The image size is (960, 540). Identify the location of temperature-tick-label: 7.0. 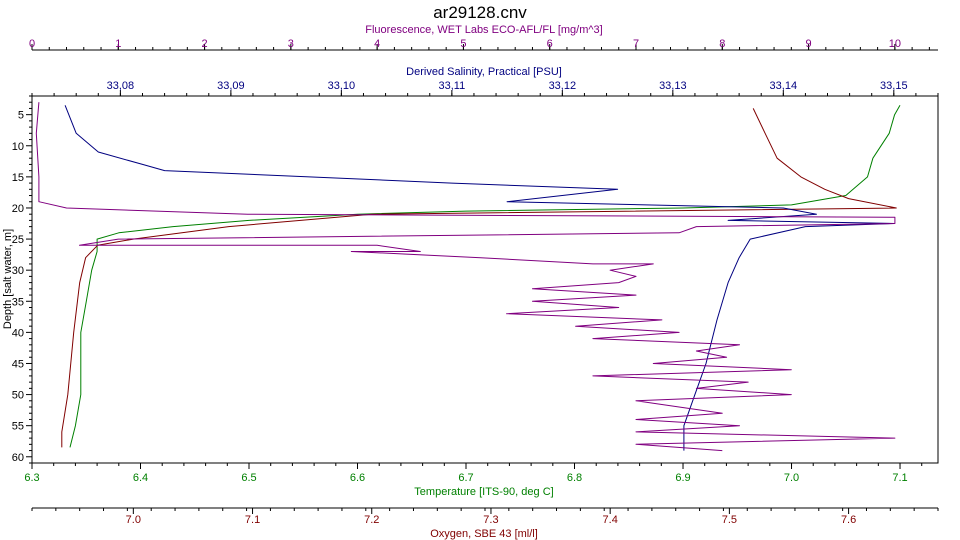
(791, 478).